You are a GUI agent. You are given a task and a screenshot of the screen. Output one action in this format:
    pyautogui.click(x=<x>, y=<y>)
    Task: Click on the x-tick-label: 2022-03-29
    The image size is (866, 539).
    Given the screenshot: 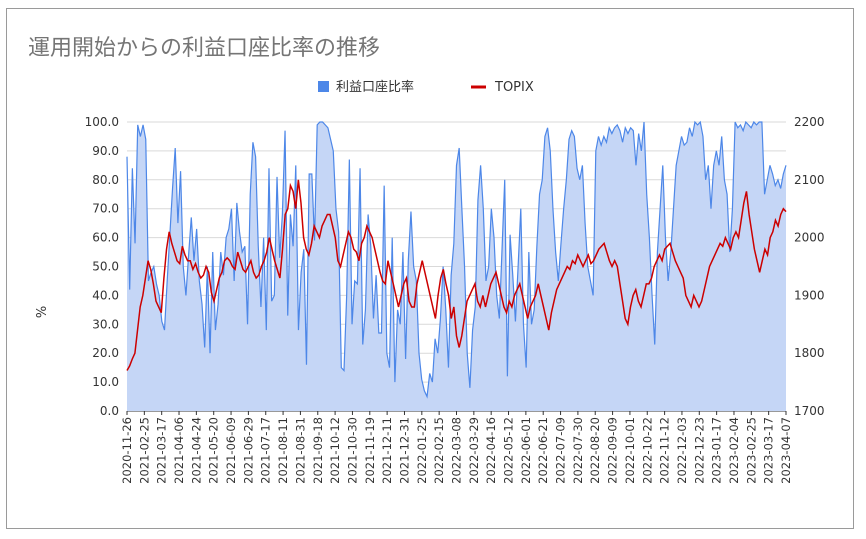 What is the action you would take?
    pyautogui.click(x=474, y=450)
    